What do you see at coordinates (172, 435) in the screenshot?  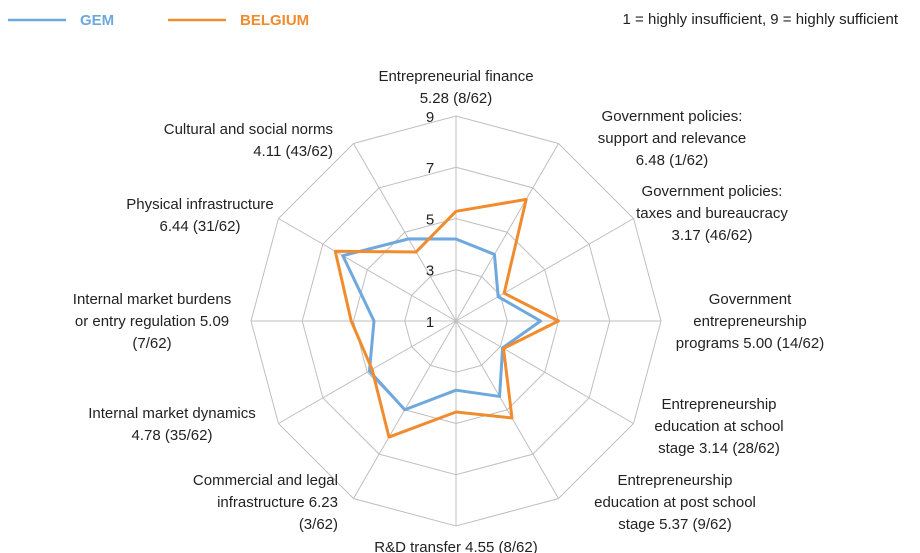 I see `axis-label: 4.78 (35/62)` at bounding box center [172, 435].